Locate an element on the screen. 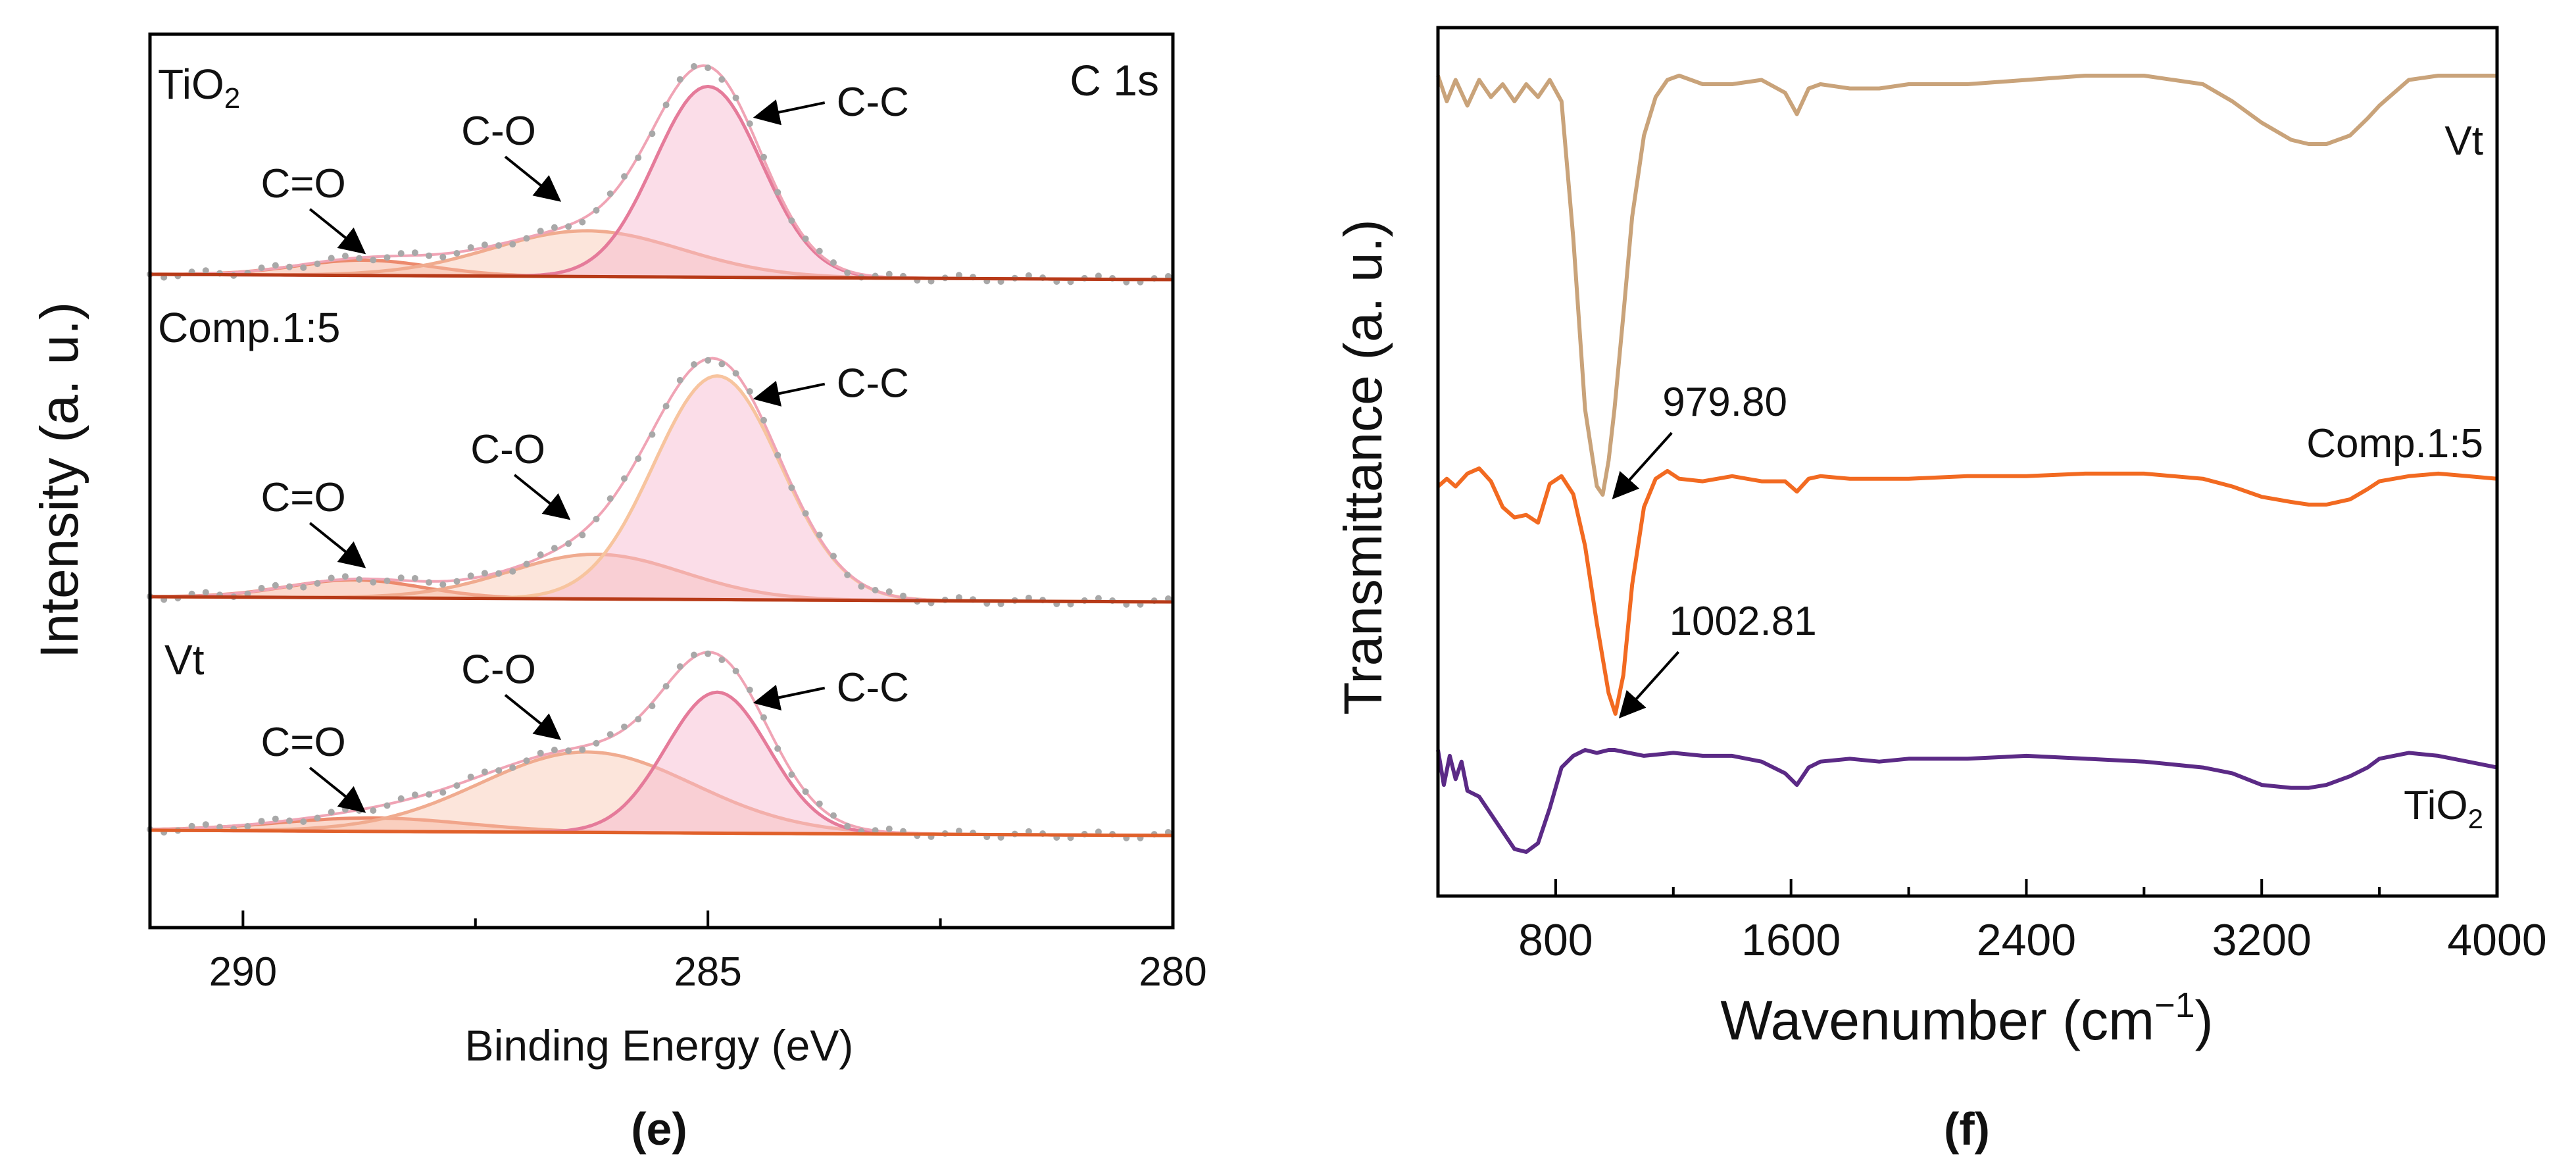  ftir-x-axis-label-base: Wavenumber (cm is located at coordinates (1937, 1020).